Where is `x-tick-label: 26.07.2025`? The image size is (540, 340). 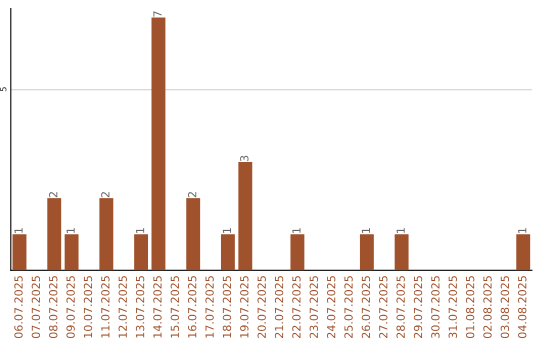 x-tick-label: 26.07.2025 is located at coordinates (366, 307).